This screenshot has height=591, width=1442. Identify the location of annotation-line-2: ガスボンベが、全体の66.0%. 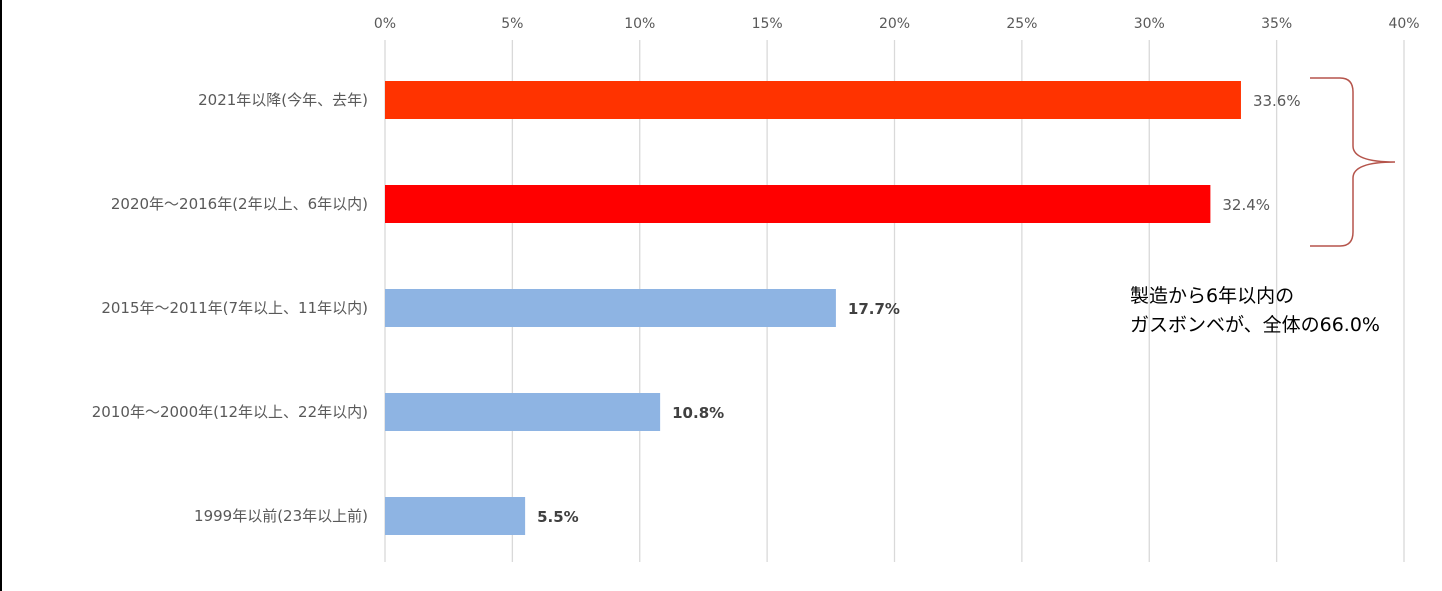
(1255, 325).